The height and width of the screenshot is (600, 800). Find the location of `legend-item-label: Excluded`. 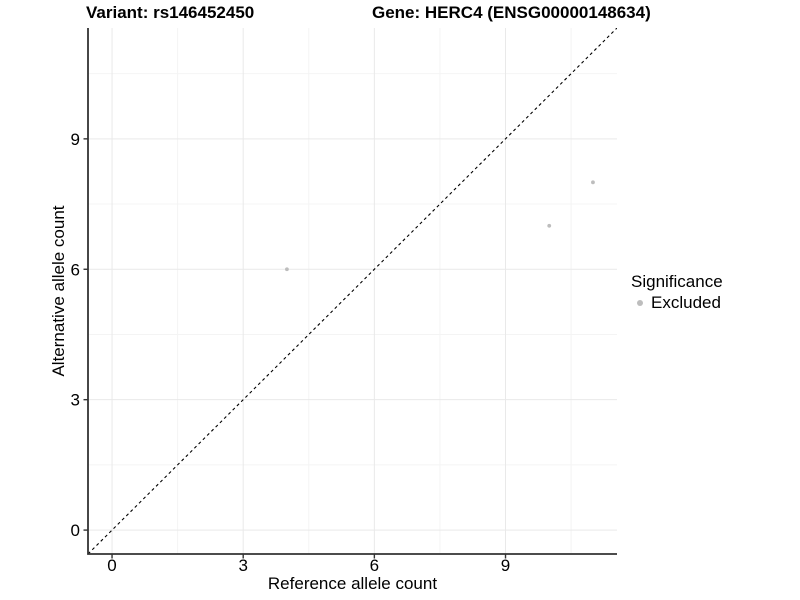

legend-item-label: Excluded is located at coordinates (686, 302).